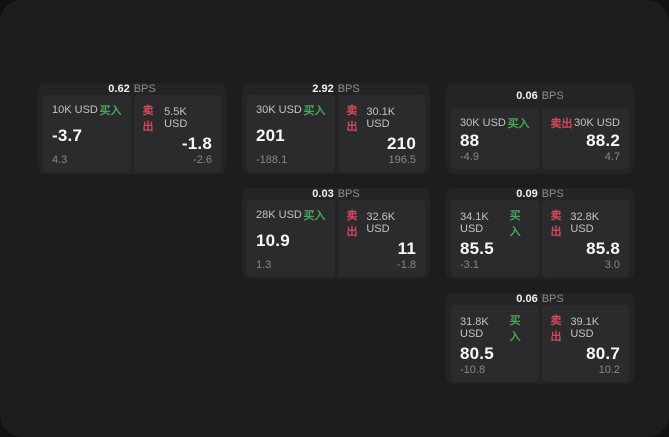 Image resolution: width=669 pixels, height=437 pixels. What do you see at coordinates (612, 157) in the screenshot?
I see `sell-delta: 4.7` at bounding box center [612, 157].